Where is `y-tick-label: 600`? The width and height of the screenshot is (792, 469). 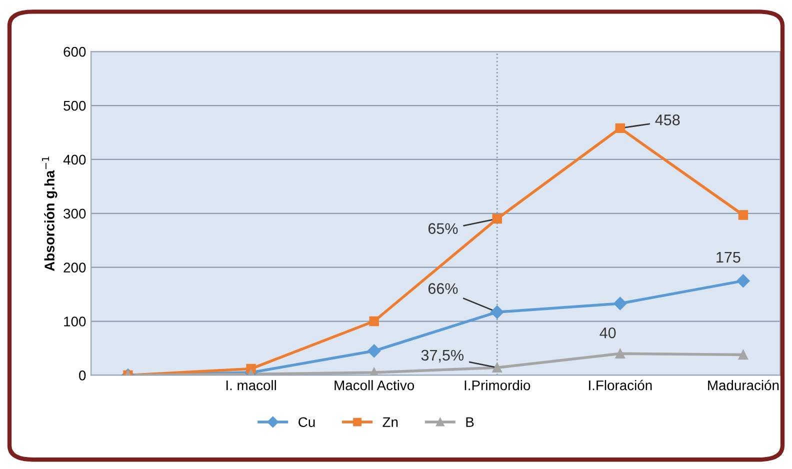
y-tick-label: 600 is located at coordinates (75, 51).